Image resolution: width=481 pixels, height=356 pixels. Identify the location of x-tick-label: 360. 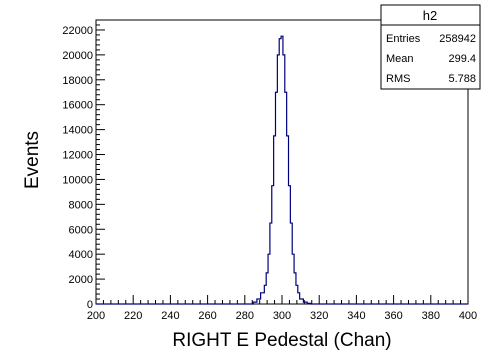
(393, 316).